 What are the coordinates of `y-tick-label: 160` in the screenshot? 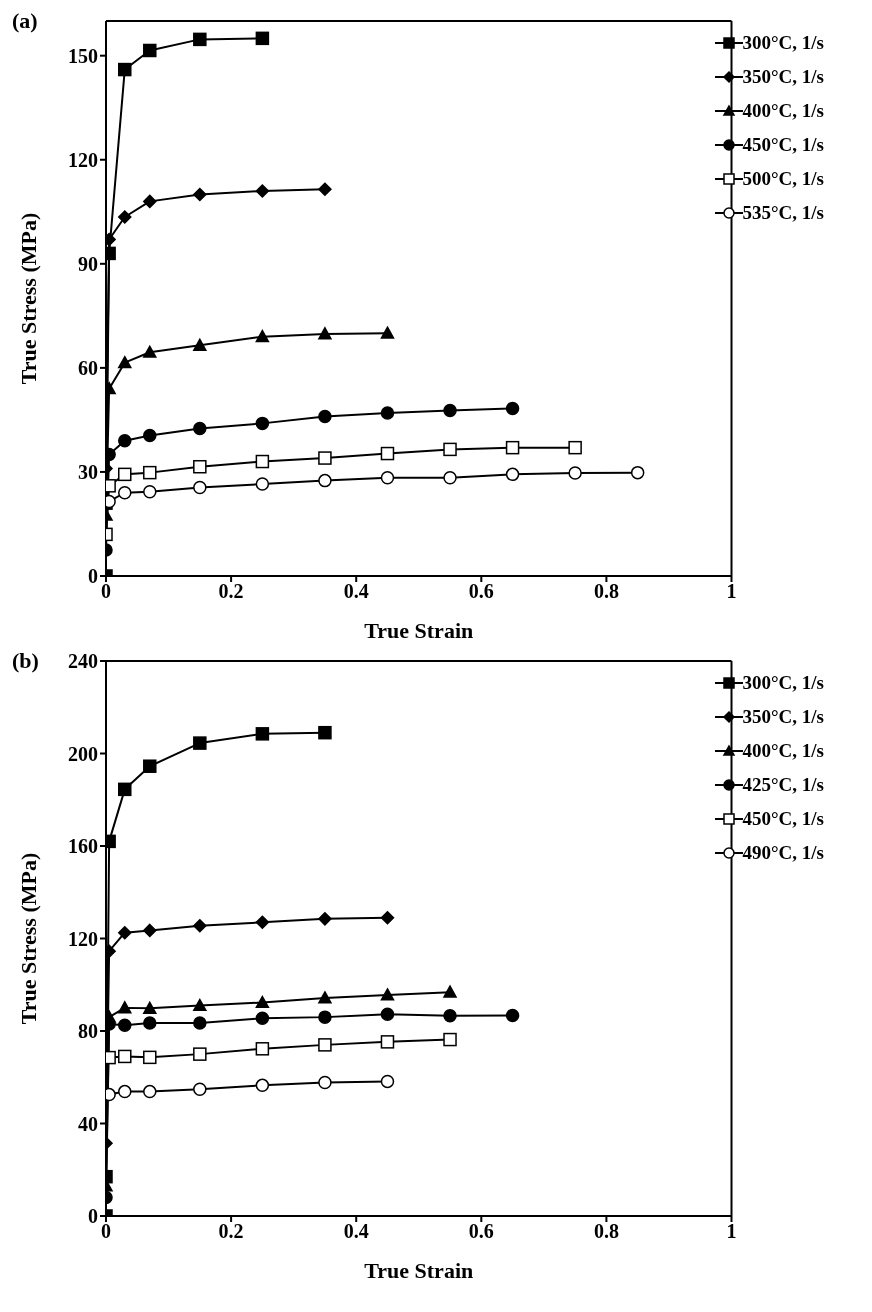 It's located at (83, 846).